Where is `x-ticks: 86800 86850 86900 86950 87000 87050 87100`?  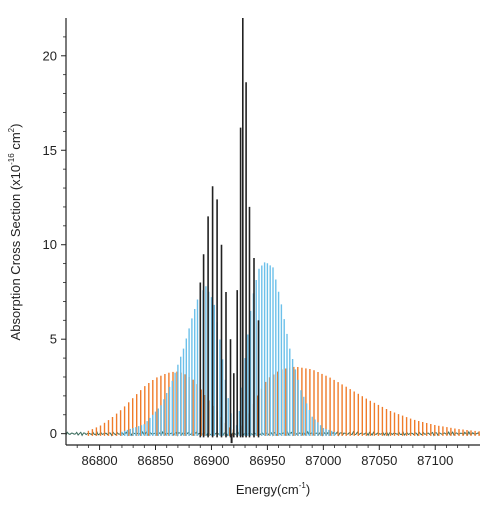
x-ticks: 86800 86850 86900 86950 87000 87050 87100 is located at coordinates (273, 456).